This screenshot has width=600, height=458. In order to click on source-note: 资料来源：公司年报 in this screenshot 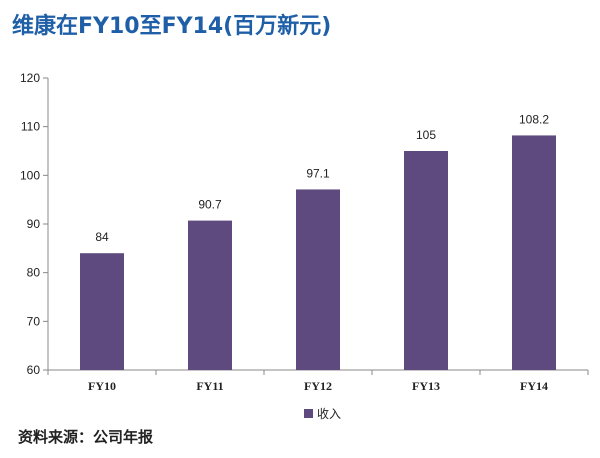, I will do `click(86, 437)`.